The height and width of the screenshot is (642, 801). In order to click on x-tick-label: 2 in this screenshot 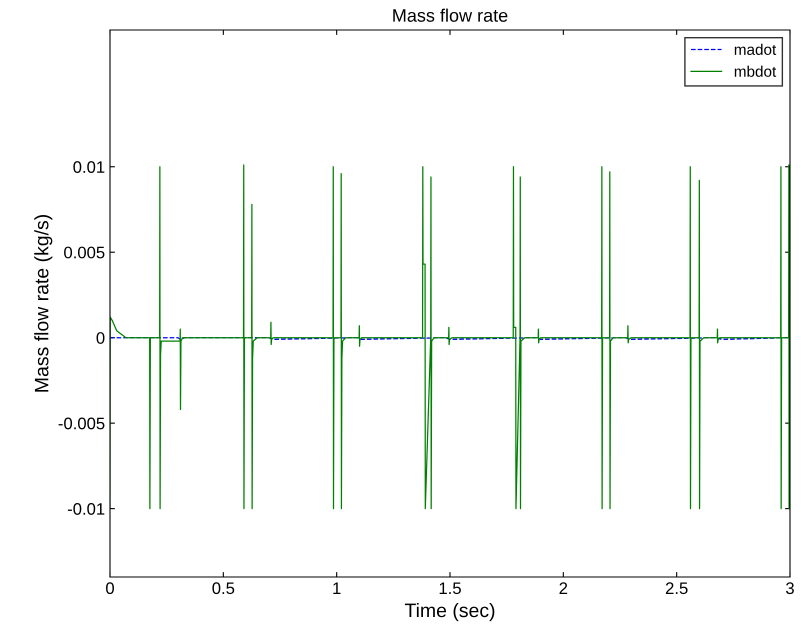, I will do `click(564, 588)`.